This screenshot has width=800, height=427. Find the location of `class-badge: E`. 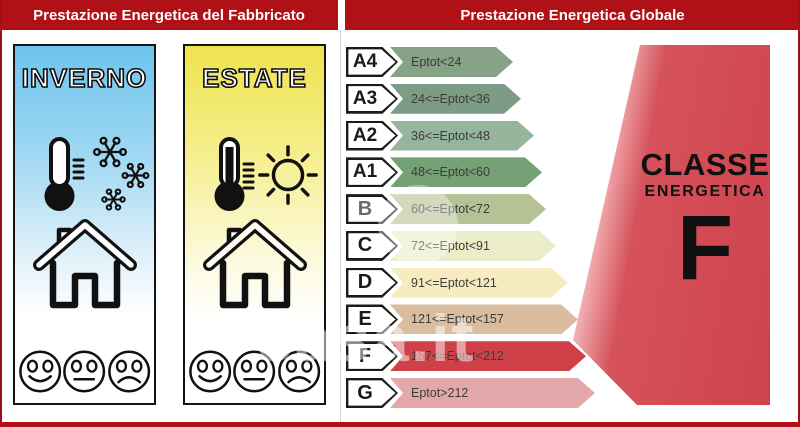

class-badge: E is located at coordinates (372, 319).